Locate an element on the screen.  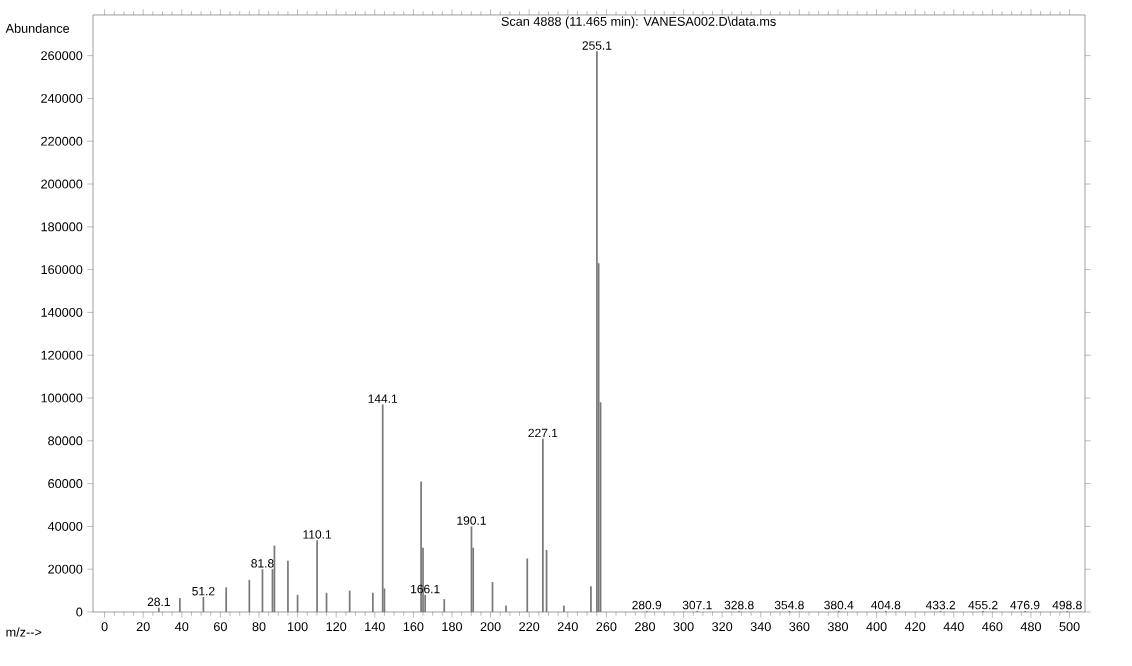
x-tick-label: 160 is located at coordinates (413, 627).